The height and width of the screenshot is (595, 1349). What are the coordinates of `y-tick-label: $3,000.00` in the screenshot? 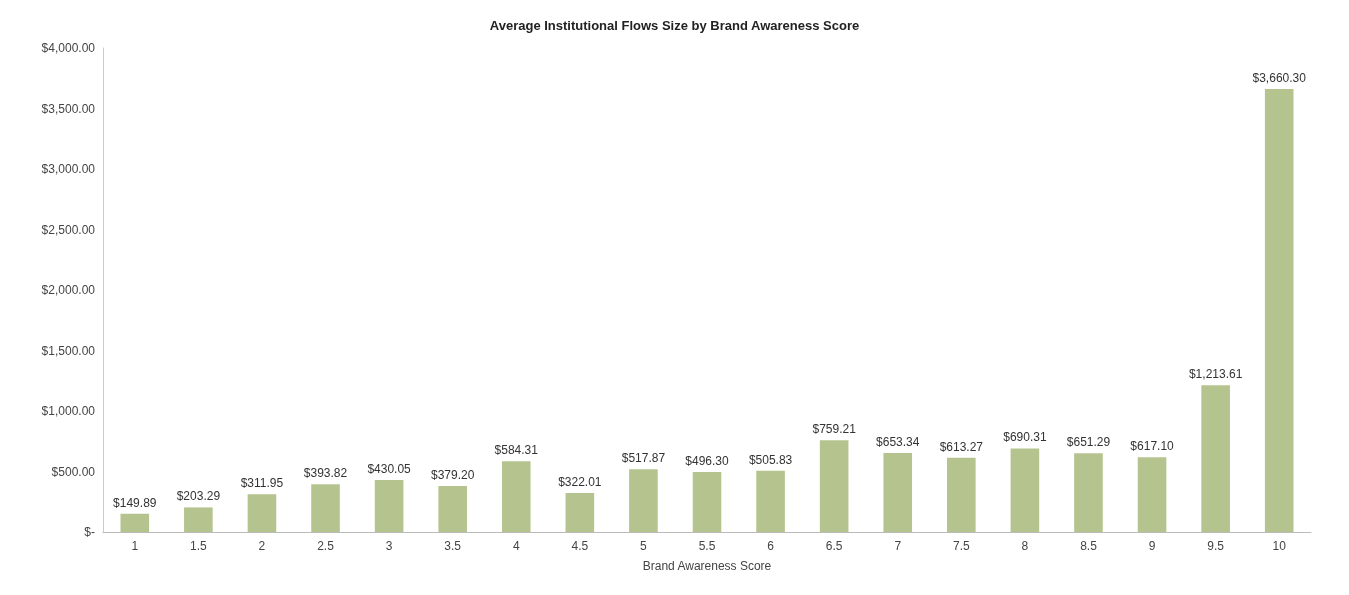 It's located at (68, 169).